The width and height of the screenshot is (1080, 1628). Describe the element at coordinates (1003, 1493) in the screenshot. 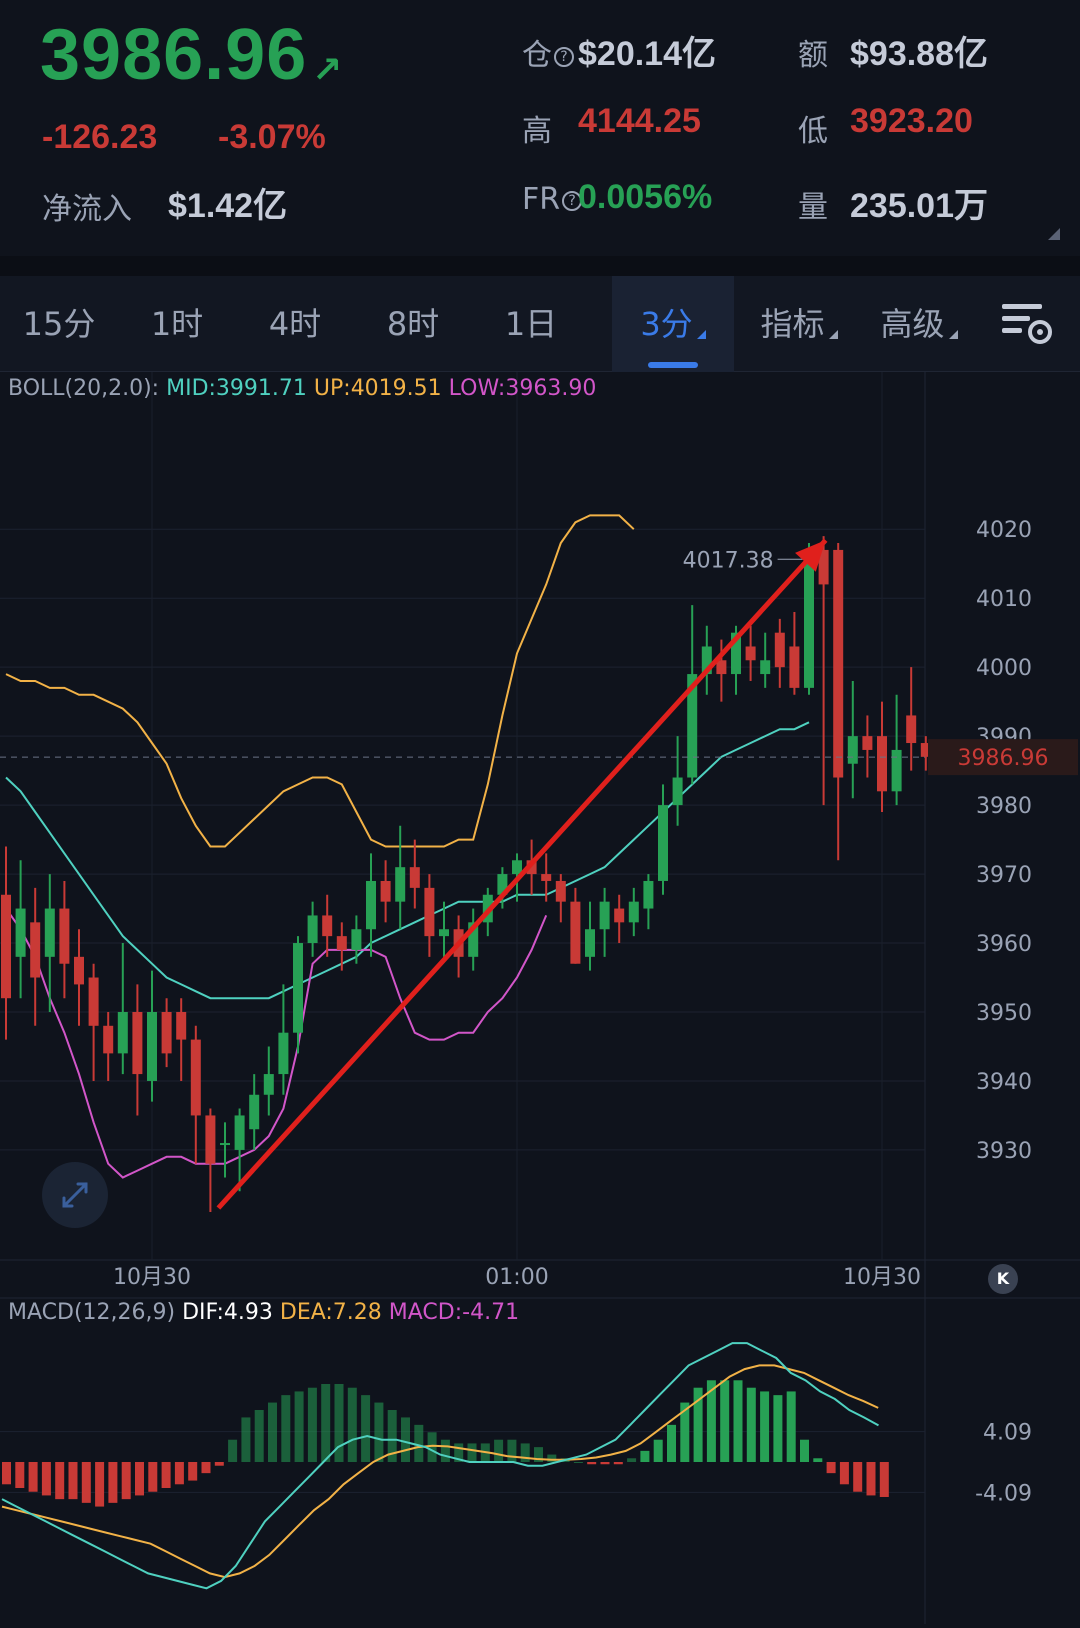

I see `macd-y-tick-label: -4.09` at that location.